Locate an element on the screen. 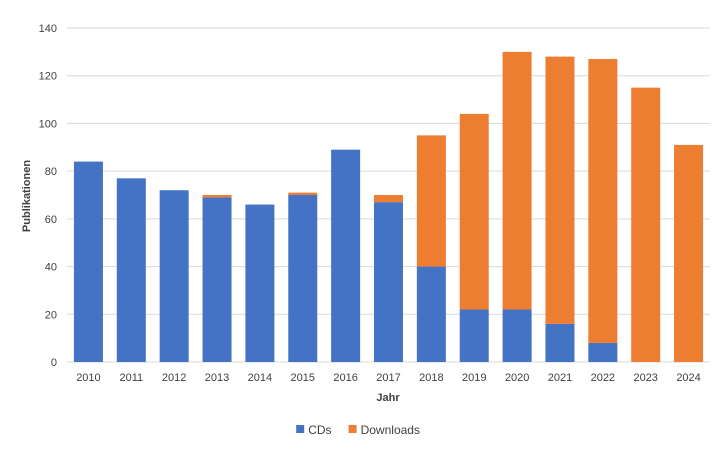 The image size is (726, 460). bar-cds-2019 is located at coordinates (474, 335).